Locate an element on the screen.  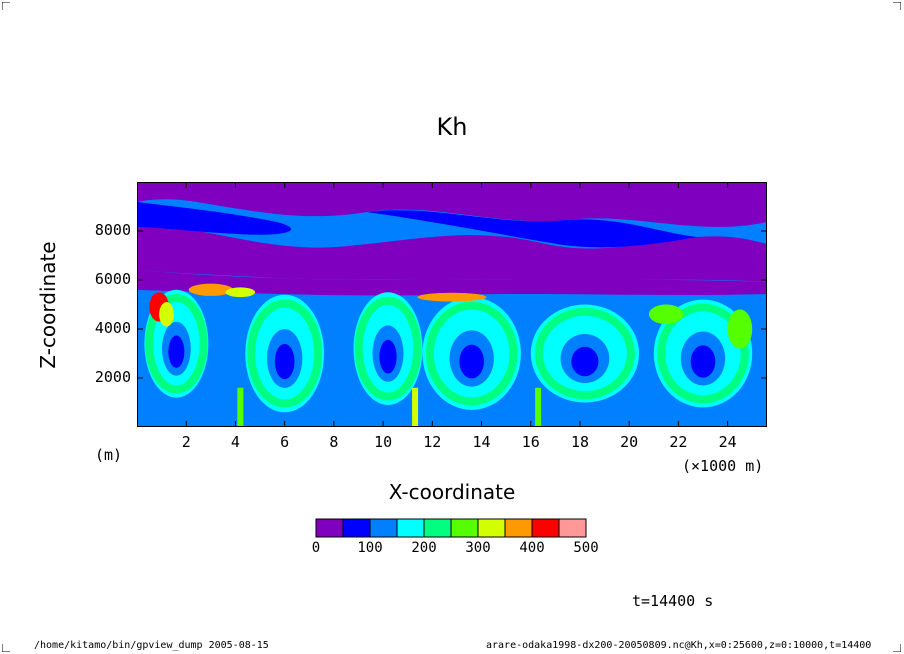
x-tick-label: 2 is located at coordinates (186, 442).